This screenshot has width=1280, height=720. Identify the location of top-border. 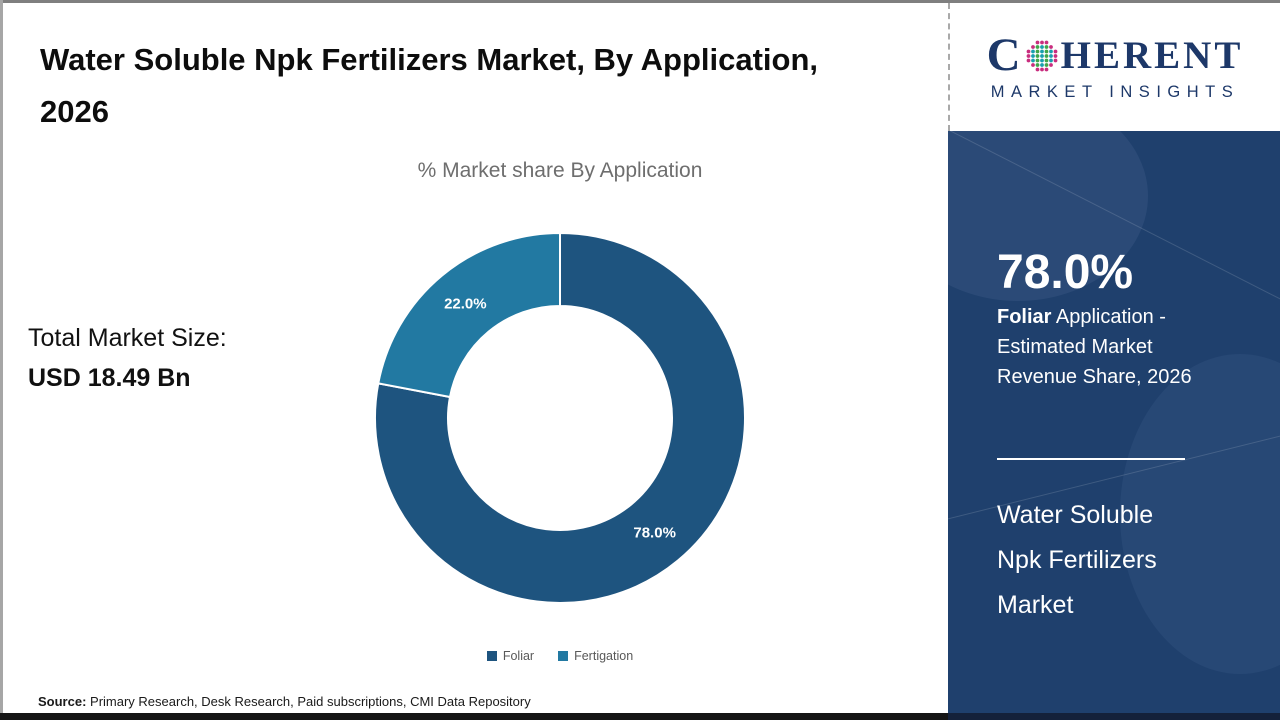
(640, 1).